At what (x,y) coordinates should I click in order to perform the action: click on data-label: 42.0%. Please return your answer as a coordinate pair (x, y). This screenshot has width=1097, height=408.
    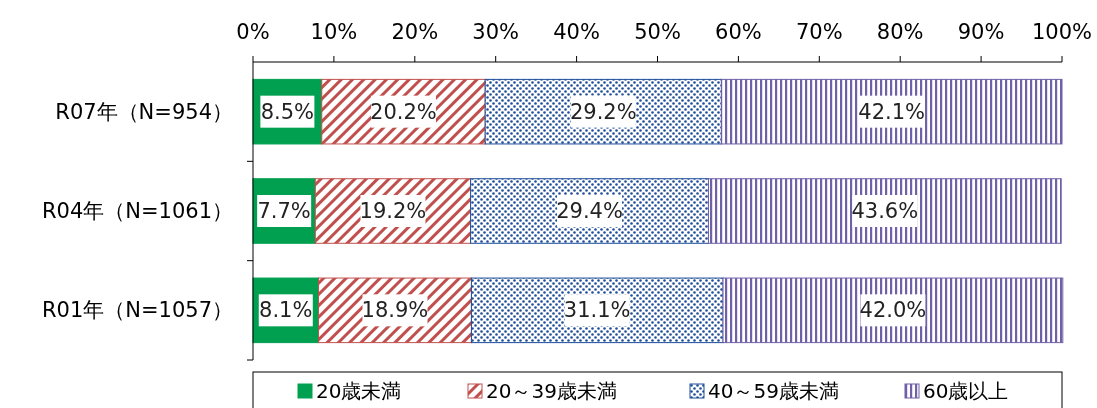
    Looking at the image, I should click on (893, 310).